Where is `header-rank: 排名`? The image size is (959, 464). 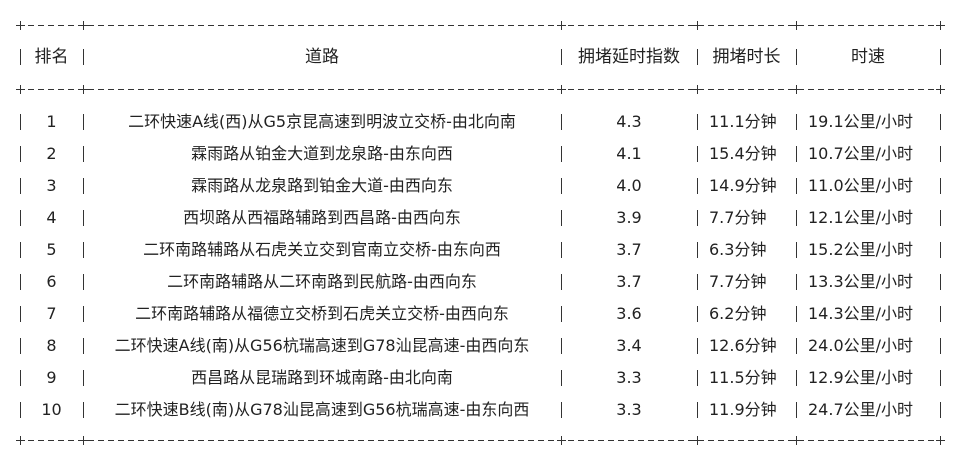 header-rank: 排名 is located at coordinates (51, 57).